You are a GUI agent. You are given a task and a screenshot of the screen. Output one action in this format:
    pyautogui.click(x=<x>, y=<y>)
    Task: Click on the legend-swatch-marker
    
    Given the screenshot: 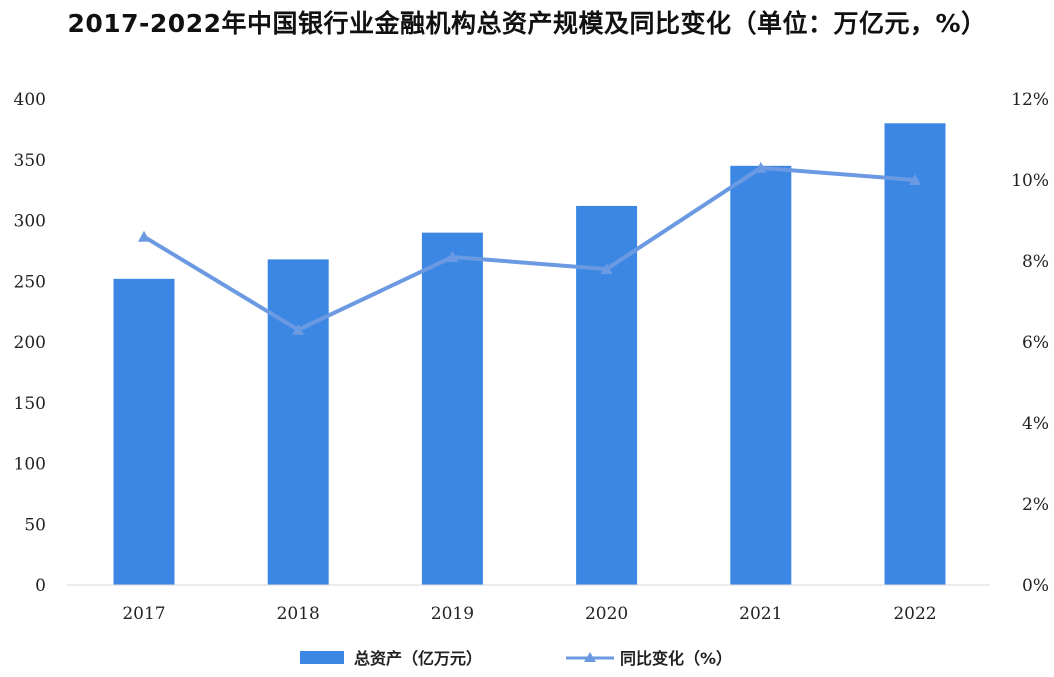 What is the action you would take?
    pyautogui.click(x=590, y=657)
    